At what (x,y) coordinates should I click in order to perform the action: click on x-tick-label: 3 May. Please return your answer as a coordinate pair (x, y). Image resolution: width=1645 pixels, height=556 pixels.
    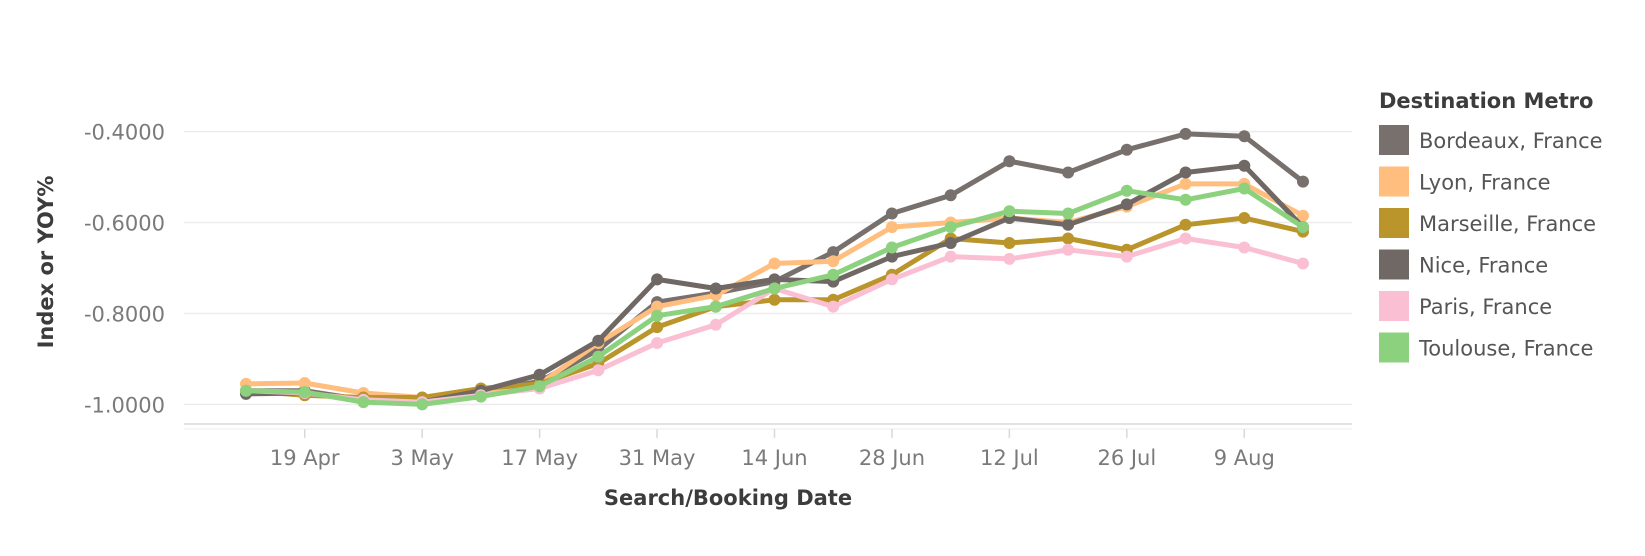
    Looking at the image, I should click on (421, 458).